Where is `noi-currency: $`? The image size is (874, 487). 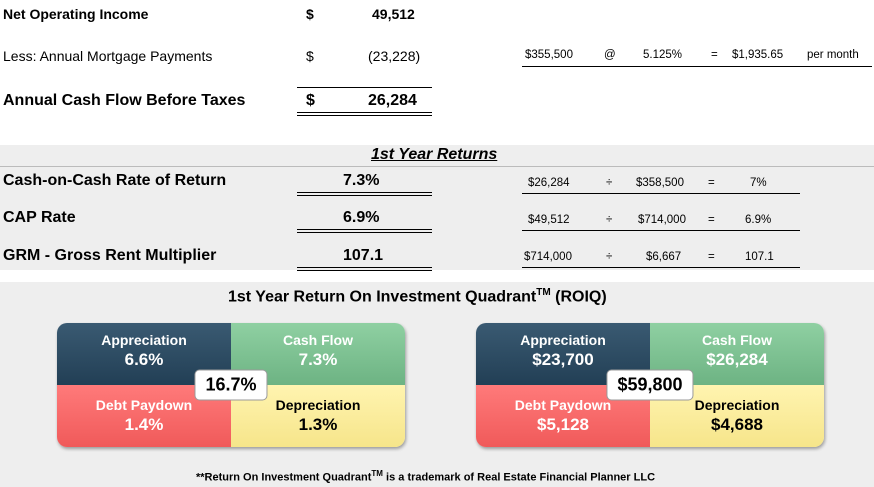
noi-currency: $ is located at coordinates (310, 14).